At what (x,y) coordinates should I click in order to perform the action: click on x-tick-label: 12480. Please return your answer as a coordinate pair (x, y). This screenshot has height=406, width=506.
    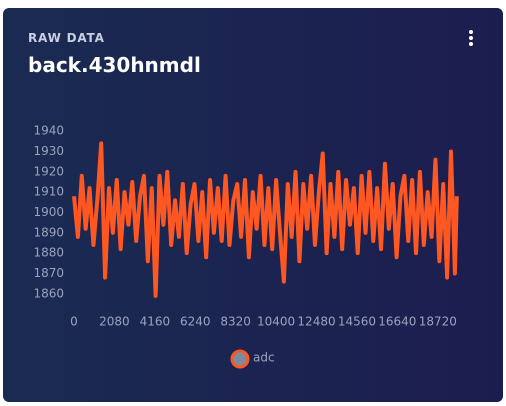
    Looking at the image, I should click on (316, 322).